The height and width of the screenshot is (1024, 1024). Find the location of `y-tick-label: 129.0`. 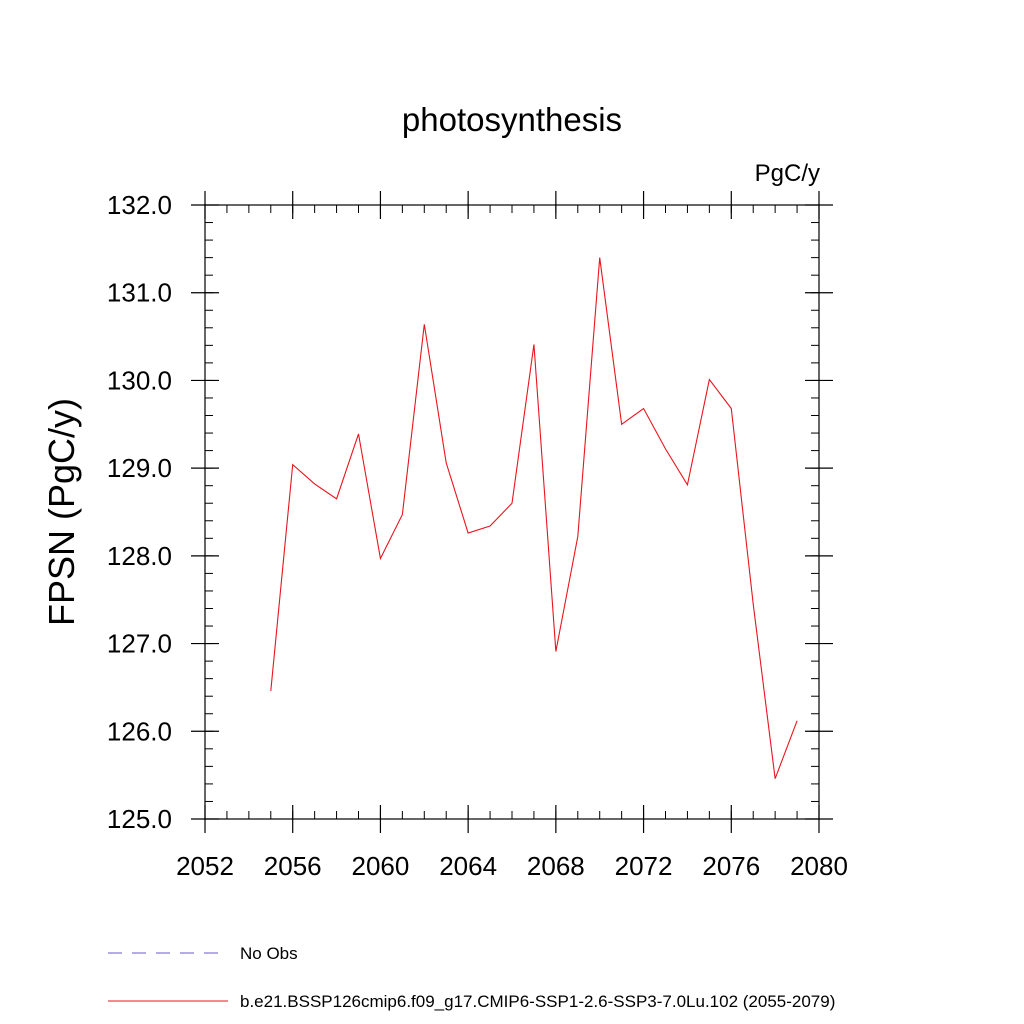

y-tick-label: 129.0 is located at coordinates (139, 468).